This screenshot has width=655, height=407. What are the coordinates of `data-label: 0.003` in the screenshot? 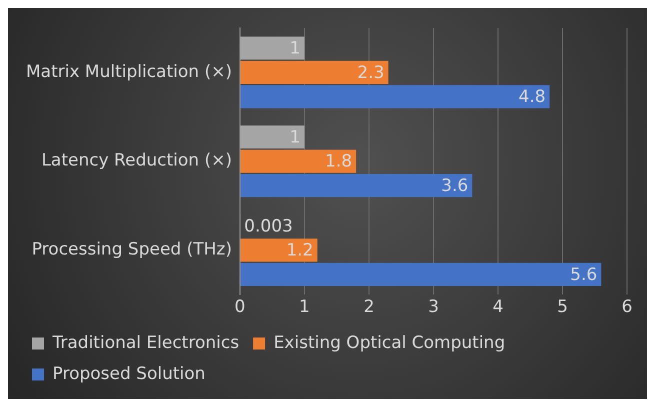 It's located at (268, 226).